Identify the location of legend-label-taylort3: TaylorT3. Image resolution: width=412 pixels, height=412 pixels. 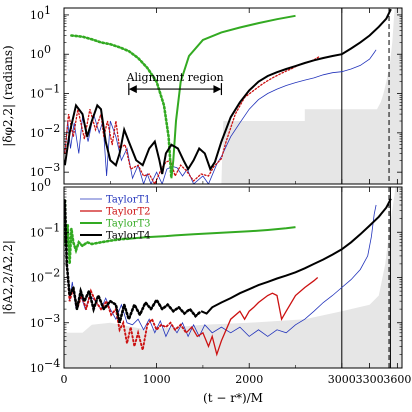
(128, 224).